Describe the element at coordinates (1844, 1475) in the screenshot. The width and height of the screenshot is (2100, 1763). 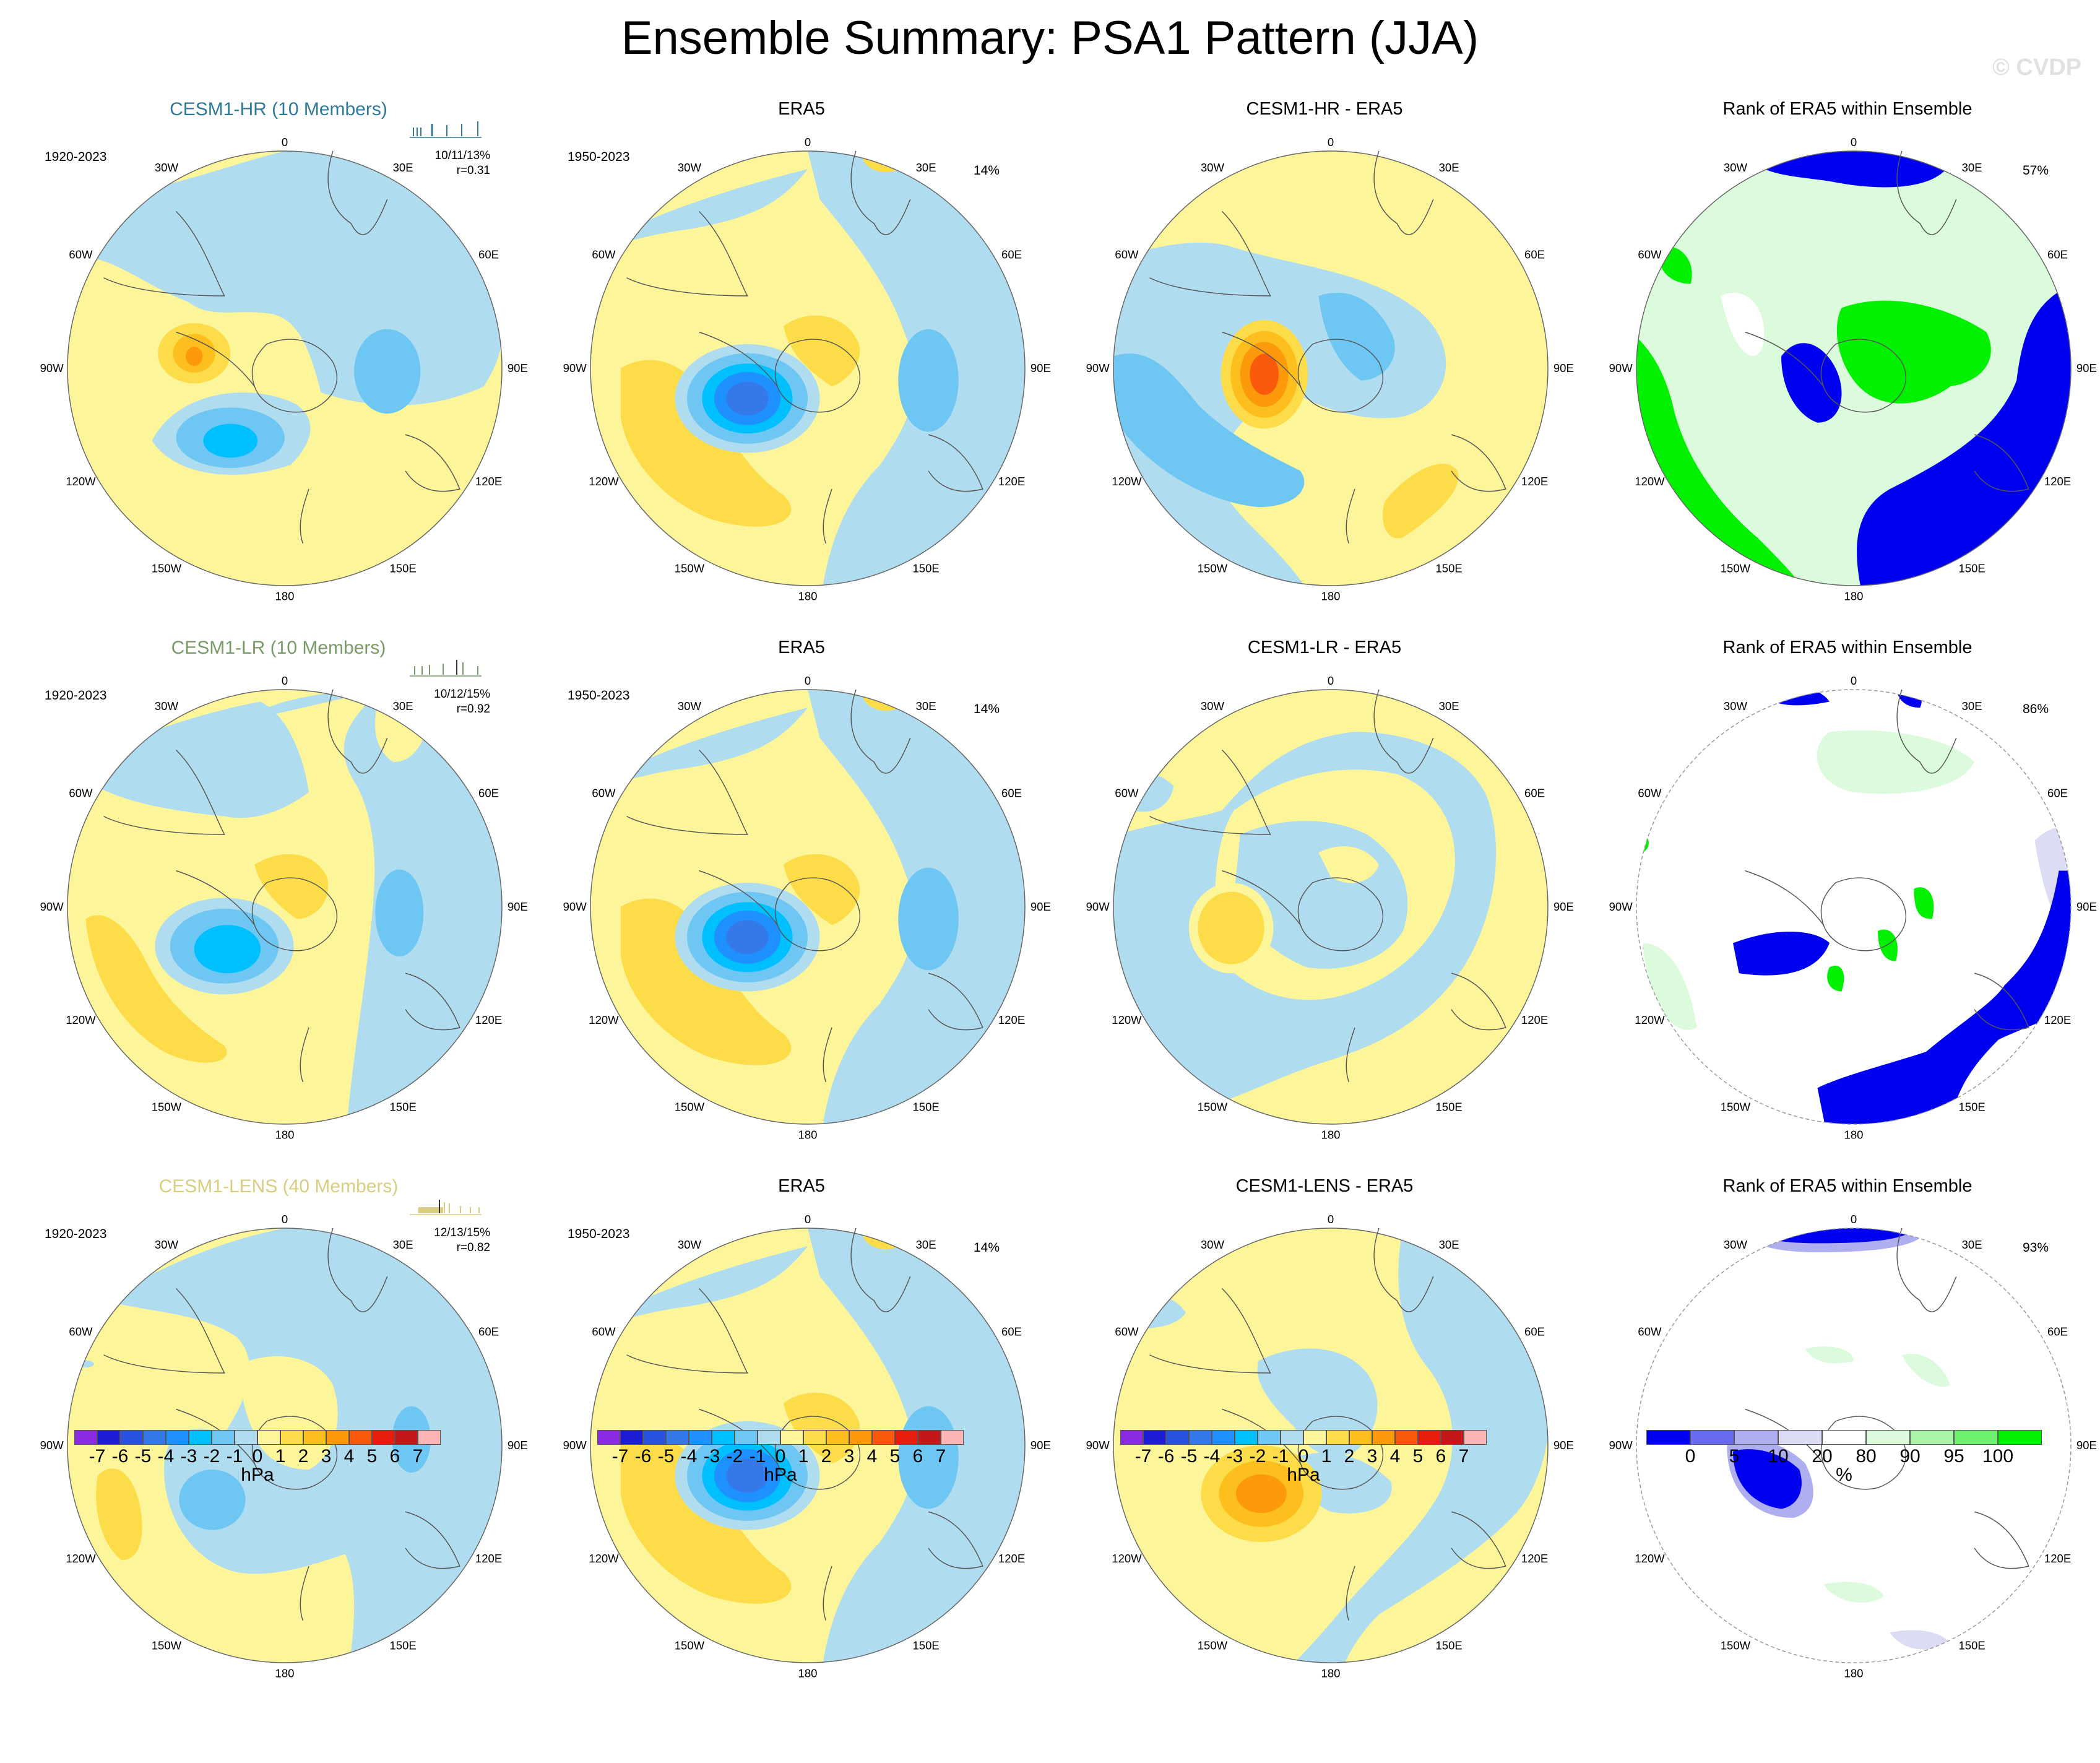
I see `colorbar-unit: %` at that location.